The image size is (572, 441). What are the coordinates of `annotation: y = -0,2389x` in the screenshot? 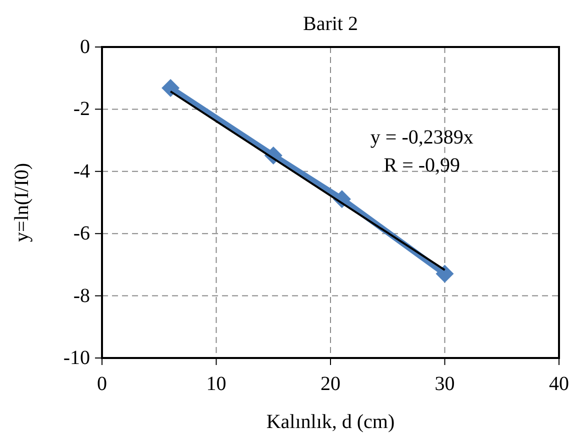 It's located at (422, 137).